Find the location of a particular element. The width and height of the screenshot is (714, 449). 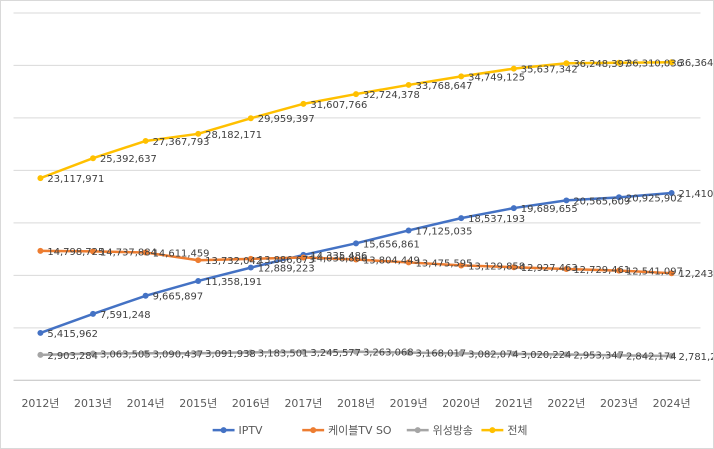

data-label: 14,335,486 is located at coordinates (338, 256).